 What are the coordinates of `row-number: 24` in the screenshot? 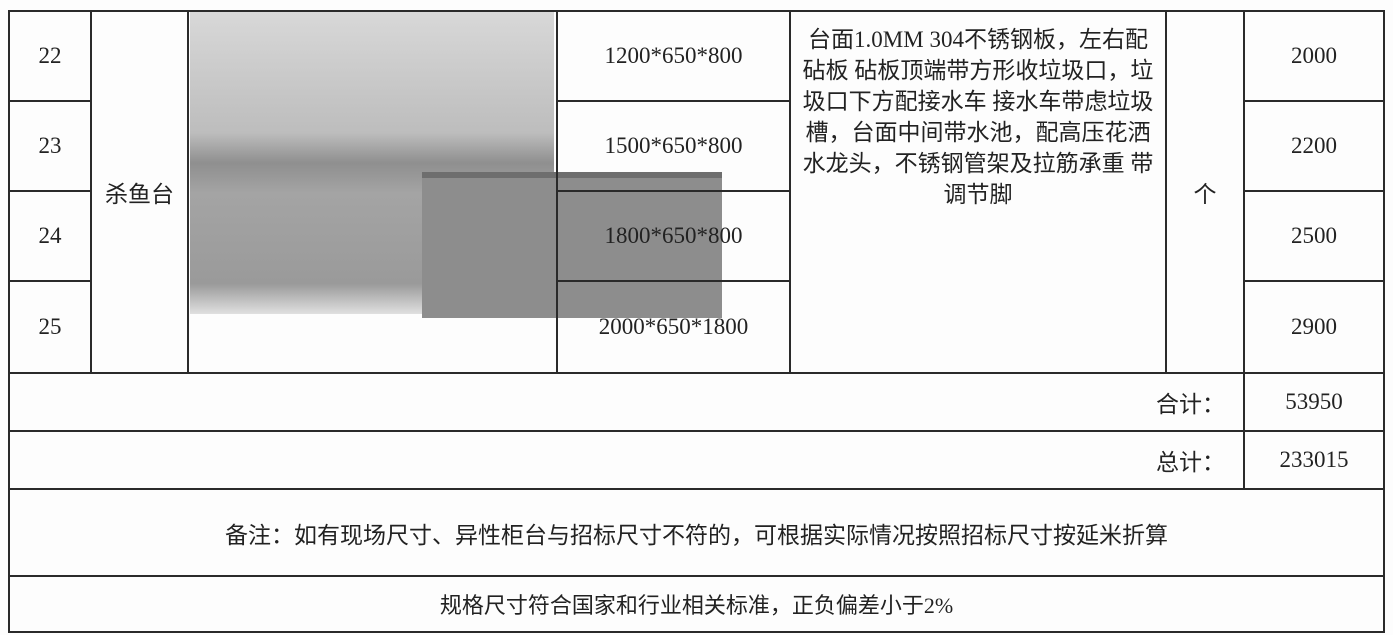 It's located at (50, 236).